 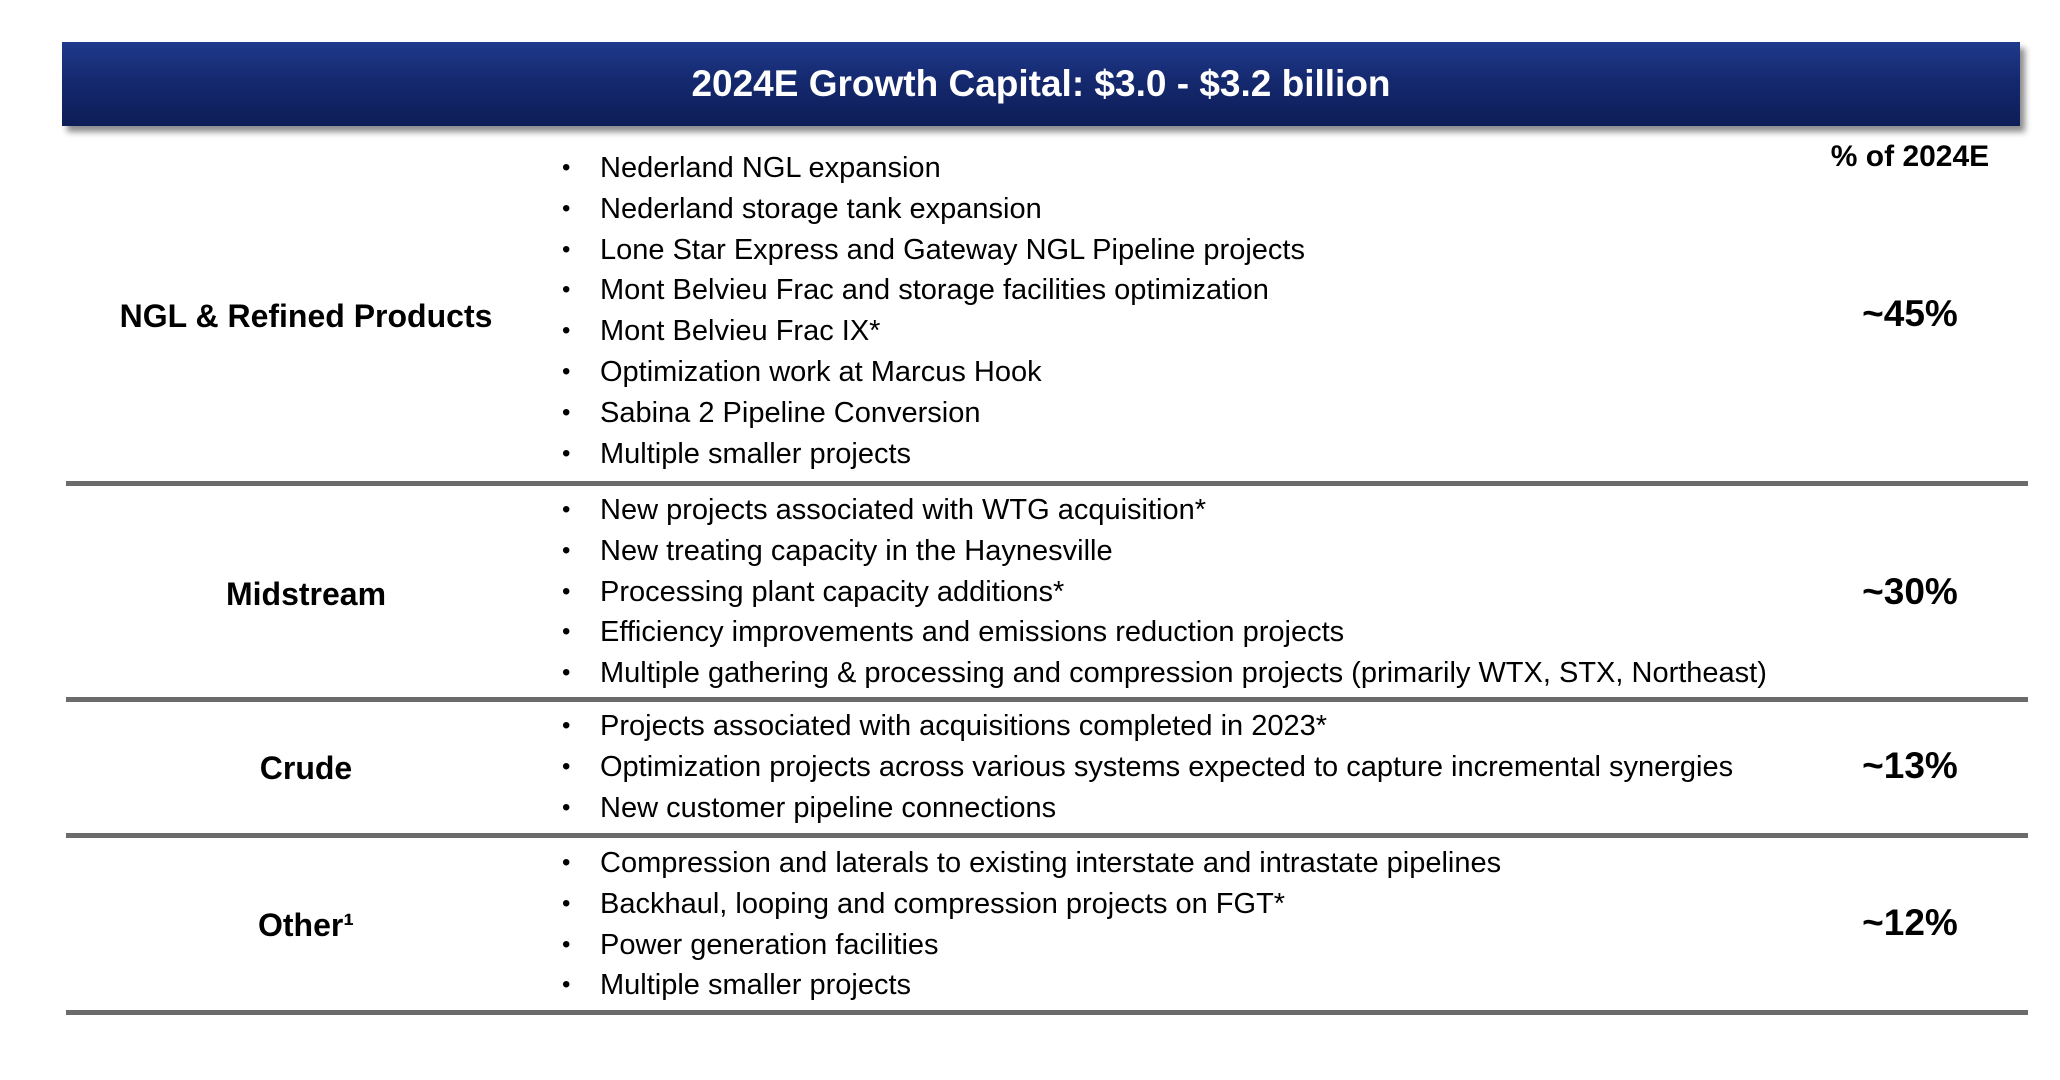 I want to click on list-item: Optimization work at Marcus Hook, so click(x=933, y=372).